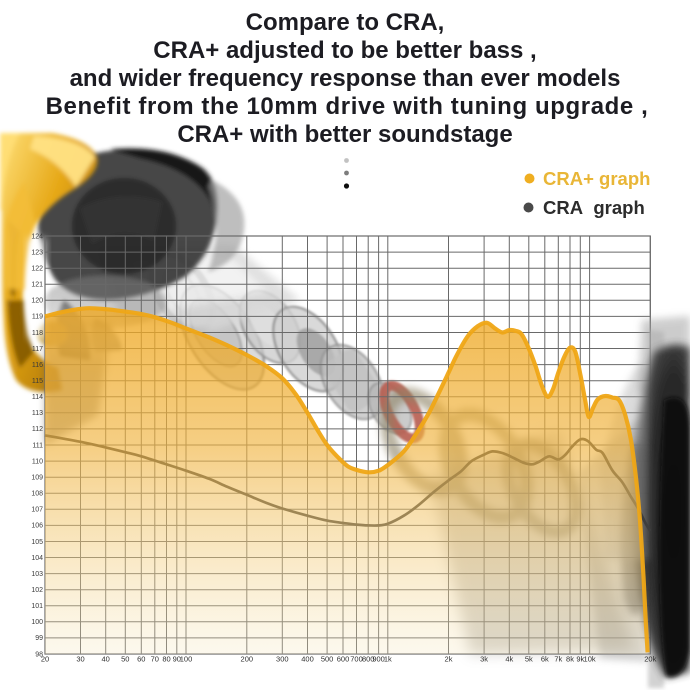  What do you see at coordinates (80, 659) in the screenshot?
I see `svg-text: 30` at bounding box center [80, 659].